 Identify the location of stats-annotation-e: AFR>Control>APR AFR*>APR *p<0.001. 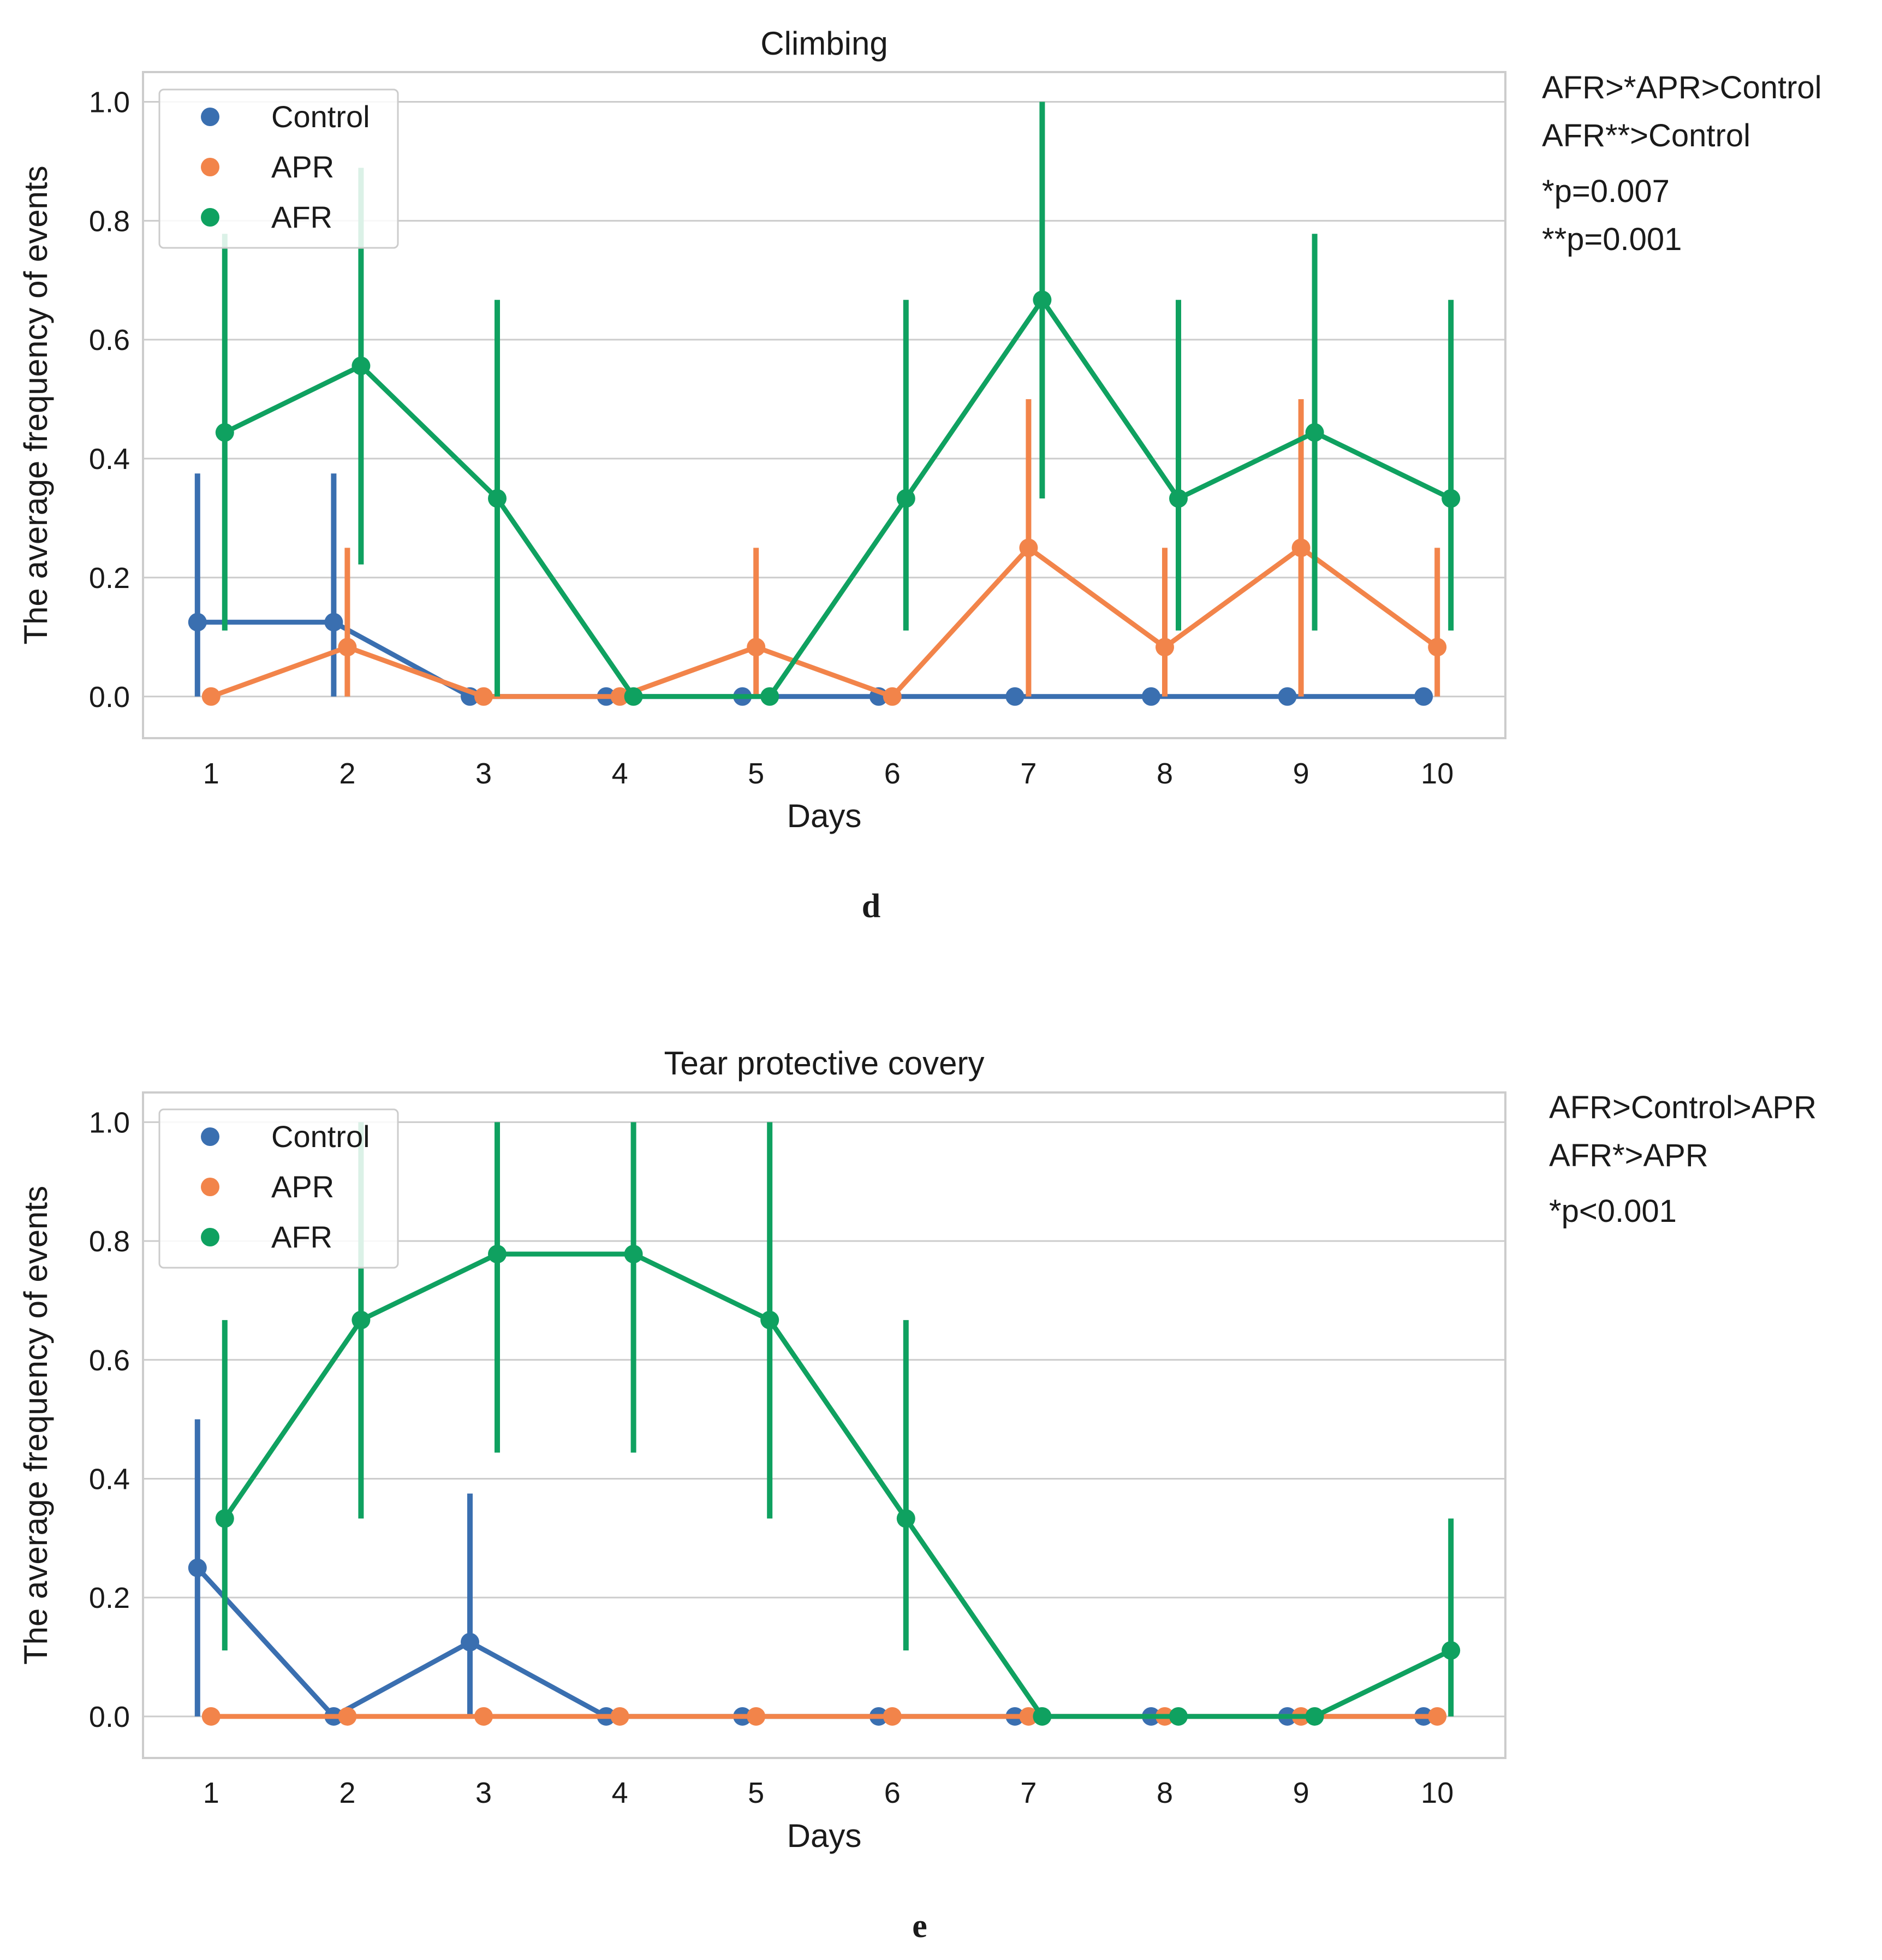
(1683, 1159).